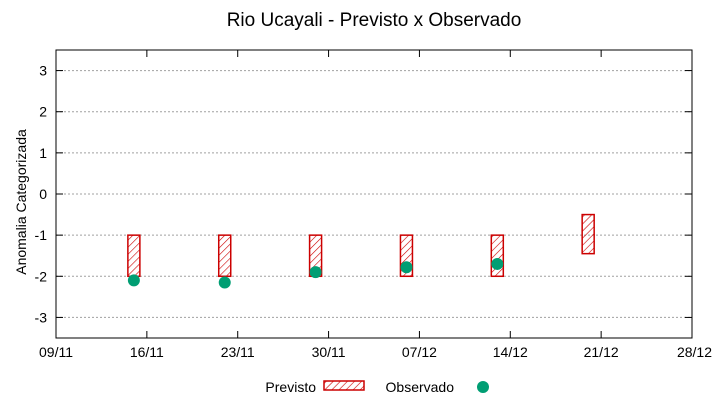  Describe the element at coordinates (329, 352) in the screenshot. I see `x-tick-label: 30/11` at that location.